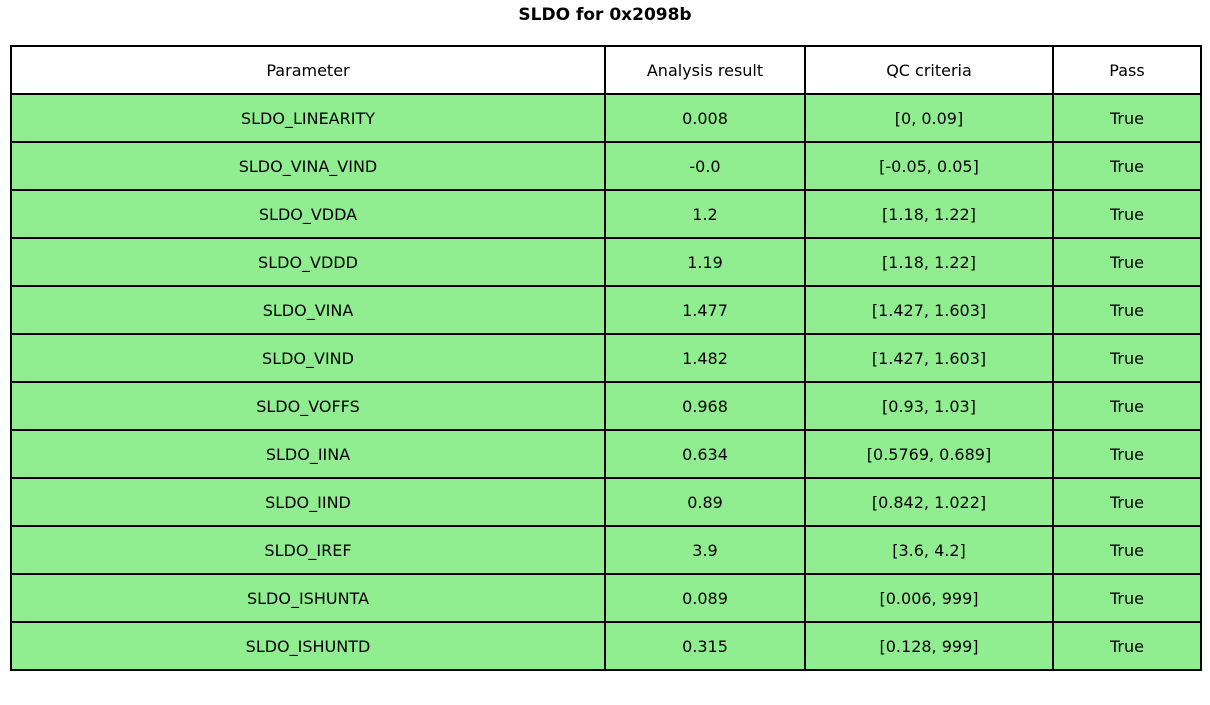 The height and width of the screenshot is (705, 1210). I want to click on parameter-cell: SLDO_IINA, so click(308, 454).